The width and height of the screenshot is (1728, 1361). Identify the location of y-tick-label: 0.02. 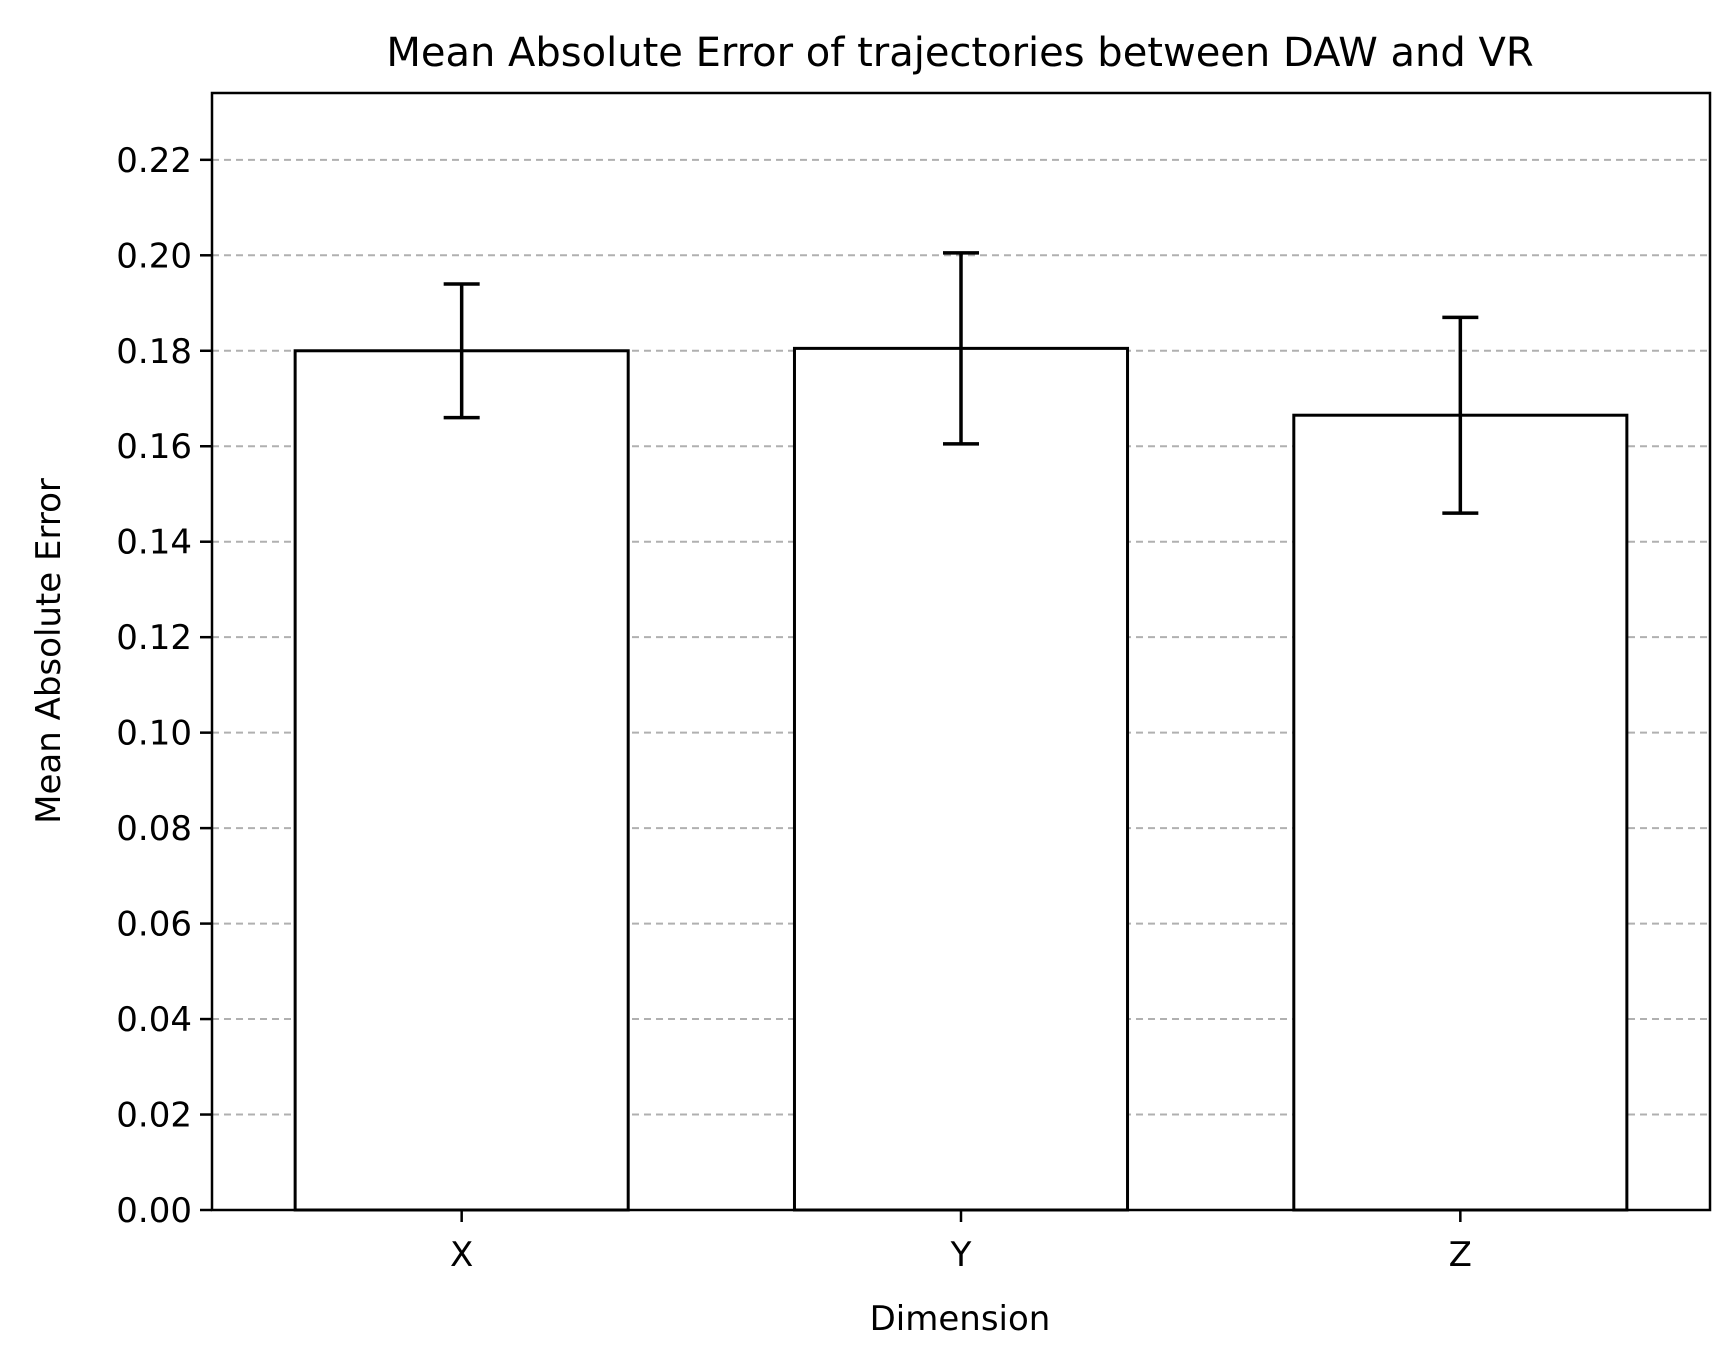
(154, 1116).